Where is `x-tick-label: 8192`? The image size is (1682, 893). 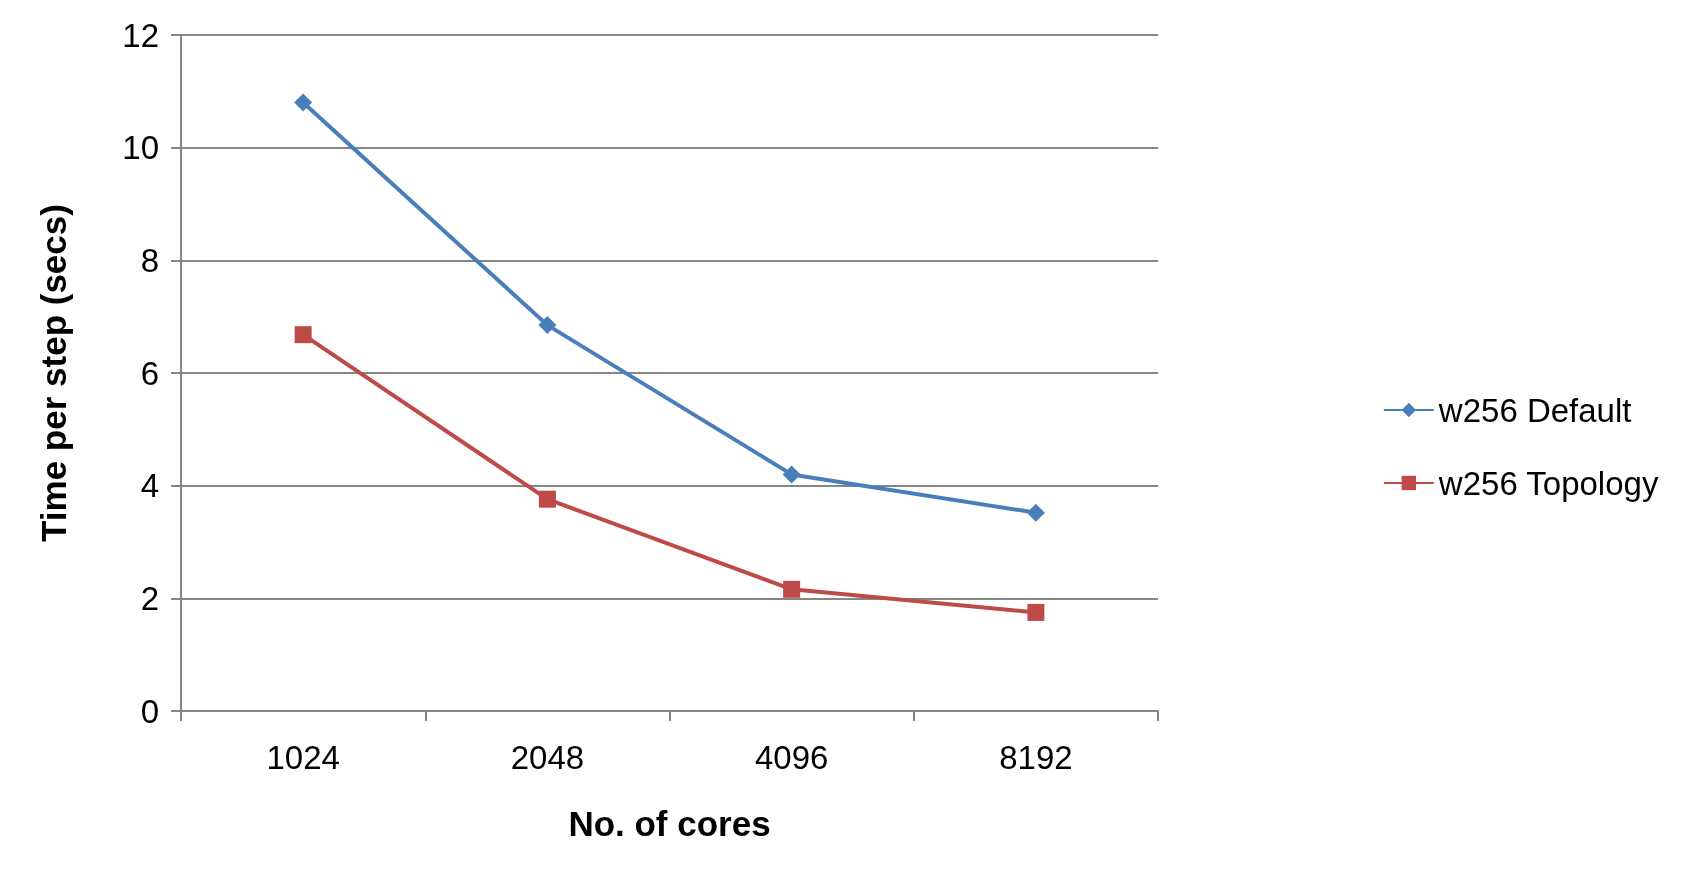
x-tick-label: 8192 is located at coordinates (1036, 757).